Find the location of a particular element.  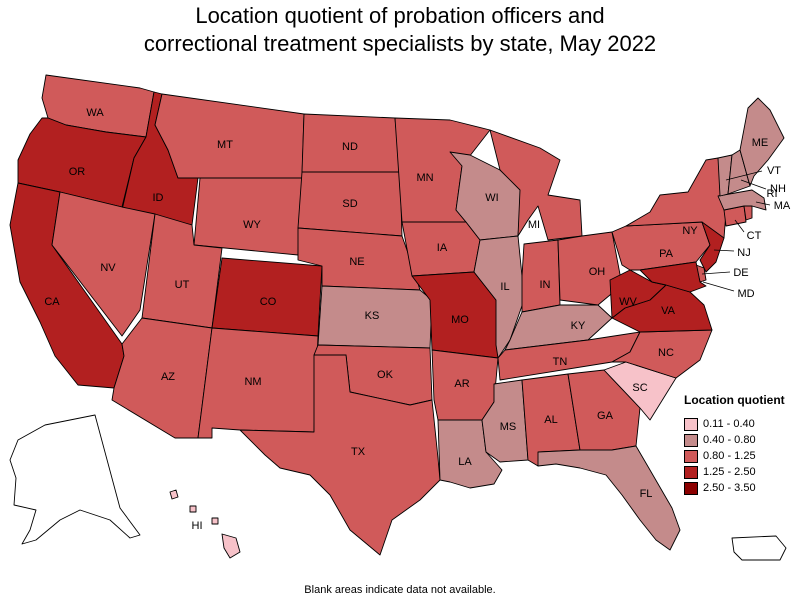

state-label-ks: KS is located at coordinates (372, 316).